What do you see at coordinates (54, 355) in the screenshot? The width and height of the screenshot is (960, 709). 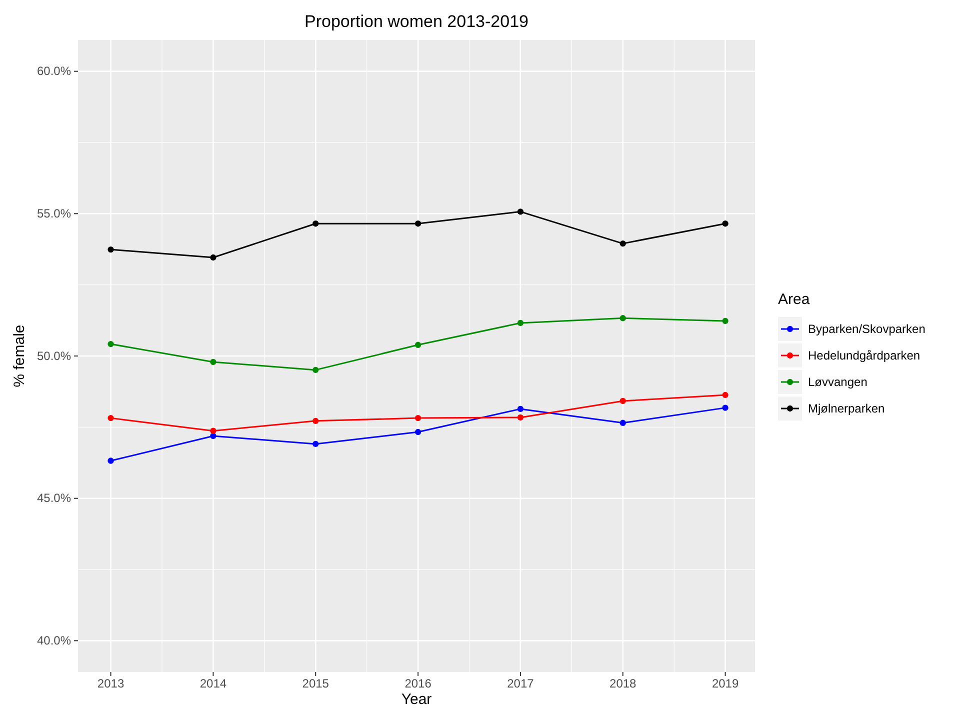 I see `y-tick-label: 50.0%` at bounding box center [54, 355].